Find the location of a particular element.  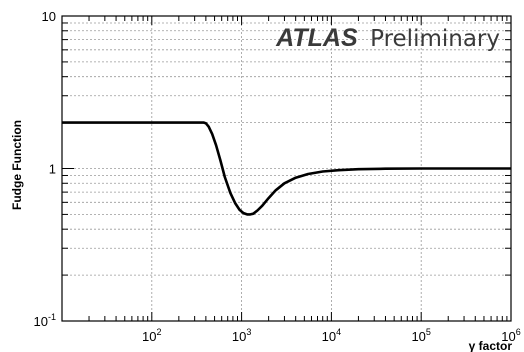

y-tick-label: 10 is located at coordinates (49, 16).